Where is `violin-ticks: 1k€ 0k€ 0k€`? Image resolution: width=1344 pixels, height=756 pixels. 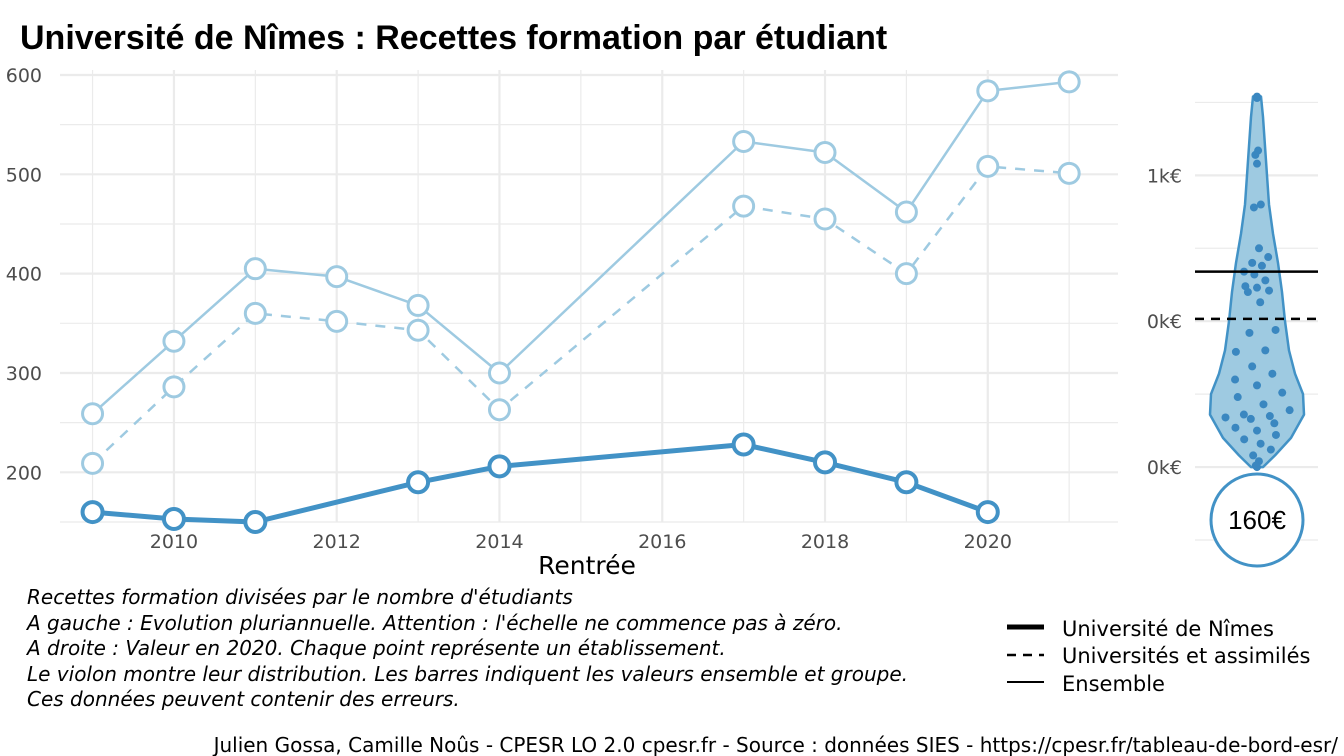 violin-ticks: 1k€ 0k€ 0k€ is located at coordinates (1164, 322).